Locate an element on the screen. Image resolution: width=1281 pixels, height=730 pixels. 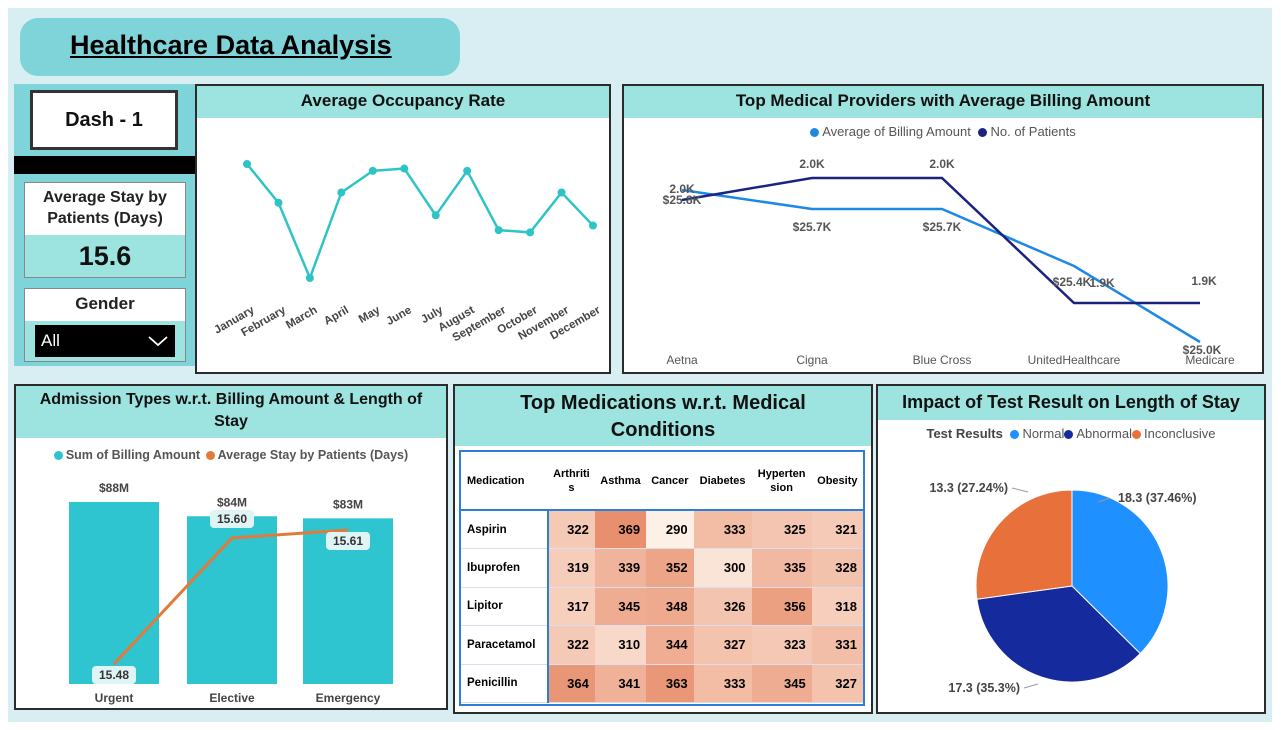
x-tick-label: Blue Cross is located at coordinates (942, 360).